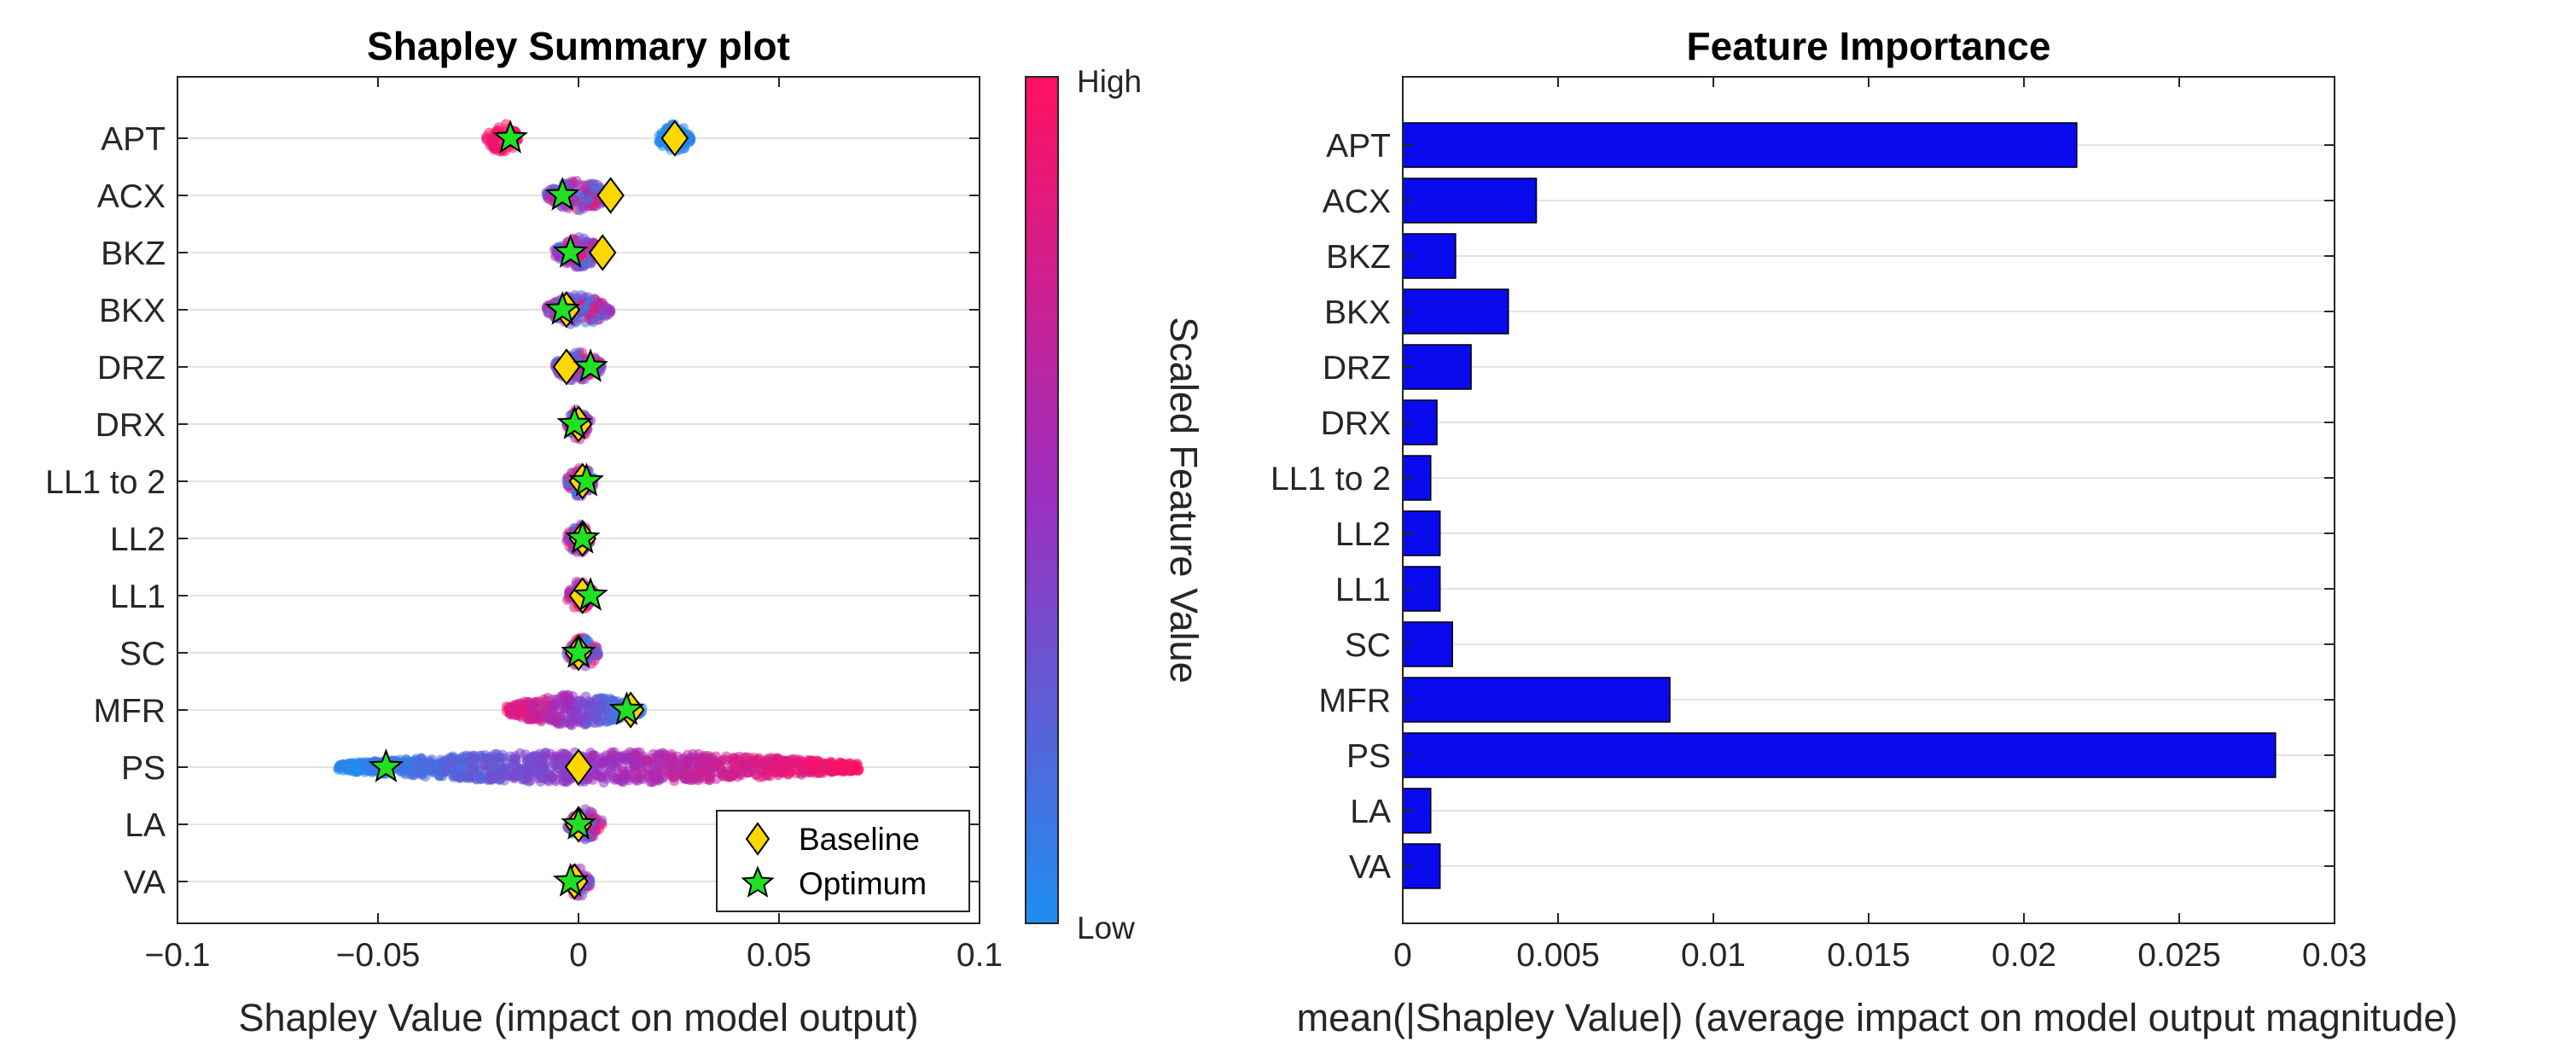 The width and height of the screenshot is (2576, 1059). What do you see at coordinates (138, 597) in the screenshot?
I see `left-y-tick-label: LL1` at bounding box center [138, 597].